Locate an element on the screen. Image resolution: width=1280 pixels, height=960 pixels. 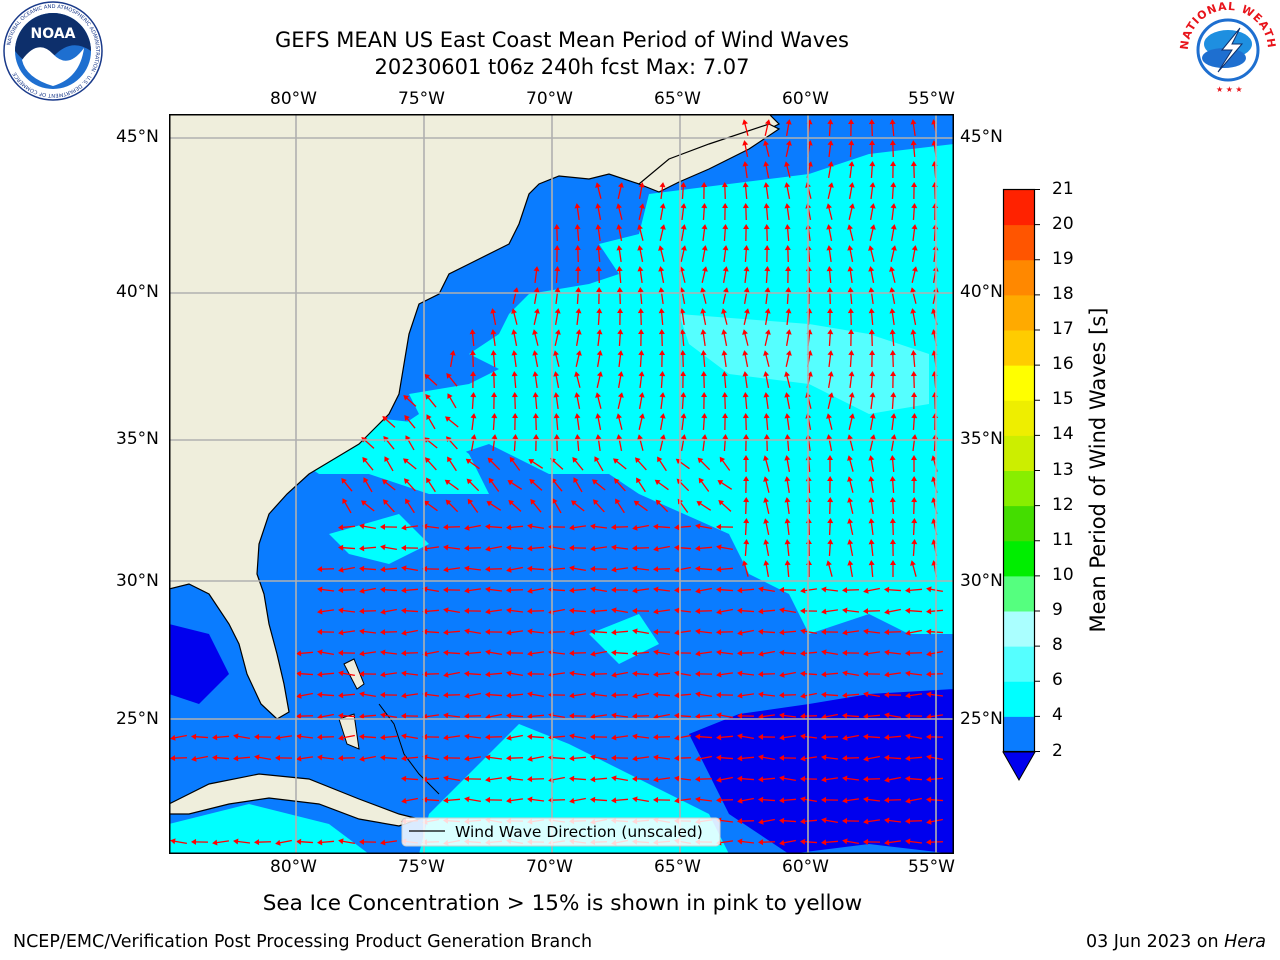
chart-subtitle-run: 20230601 t06z 240h fcst Max: 7.07 is located at coordinates (562, 67).